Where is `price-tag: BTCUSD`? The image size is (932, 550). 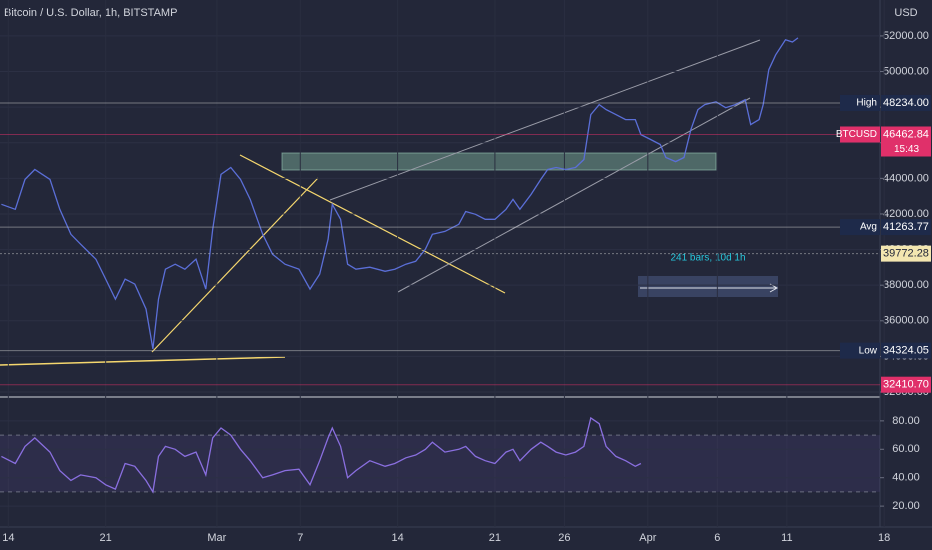 price-tag: BTCUSD is located at coordinates (856, 134).